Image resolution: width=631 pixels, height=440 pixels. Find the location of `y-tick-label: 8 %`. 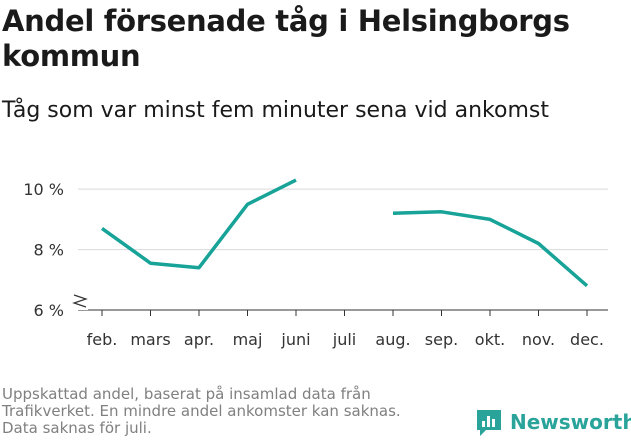

y-tick-label: 8 % is located at coordinates (49, 250).